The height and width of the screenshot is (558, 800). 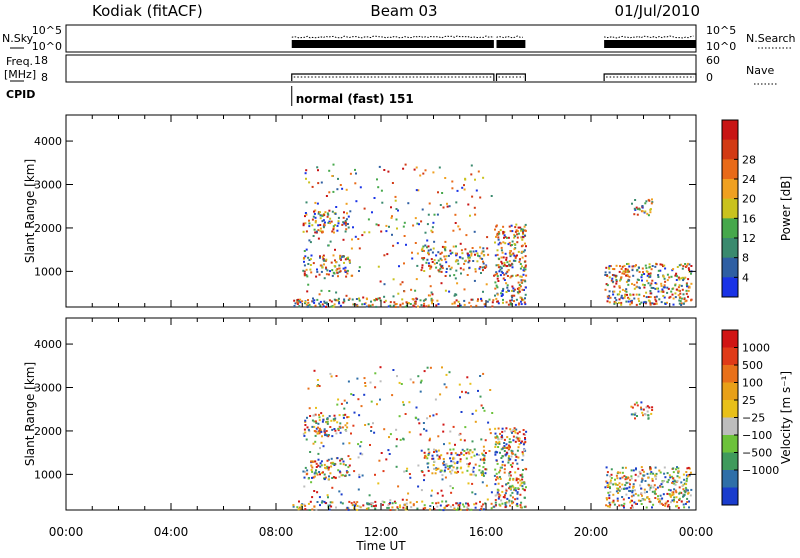 I want to click on nsky-right-tick-bottom: 10^0, so click(x=721, y=46).